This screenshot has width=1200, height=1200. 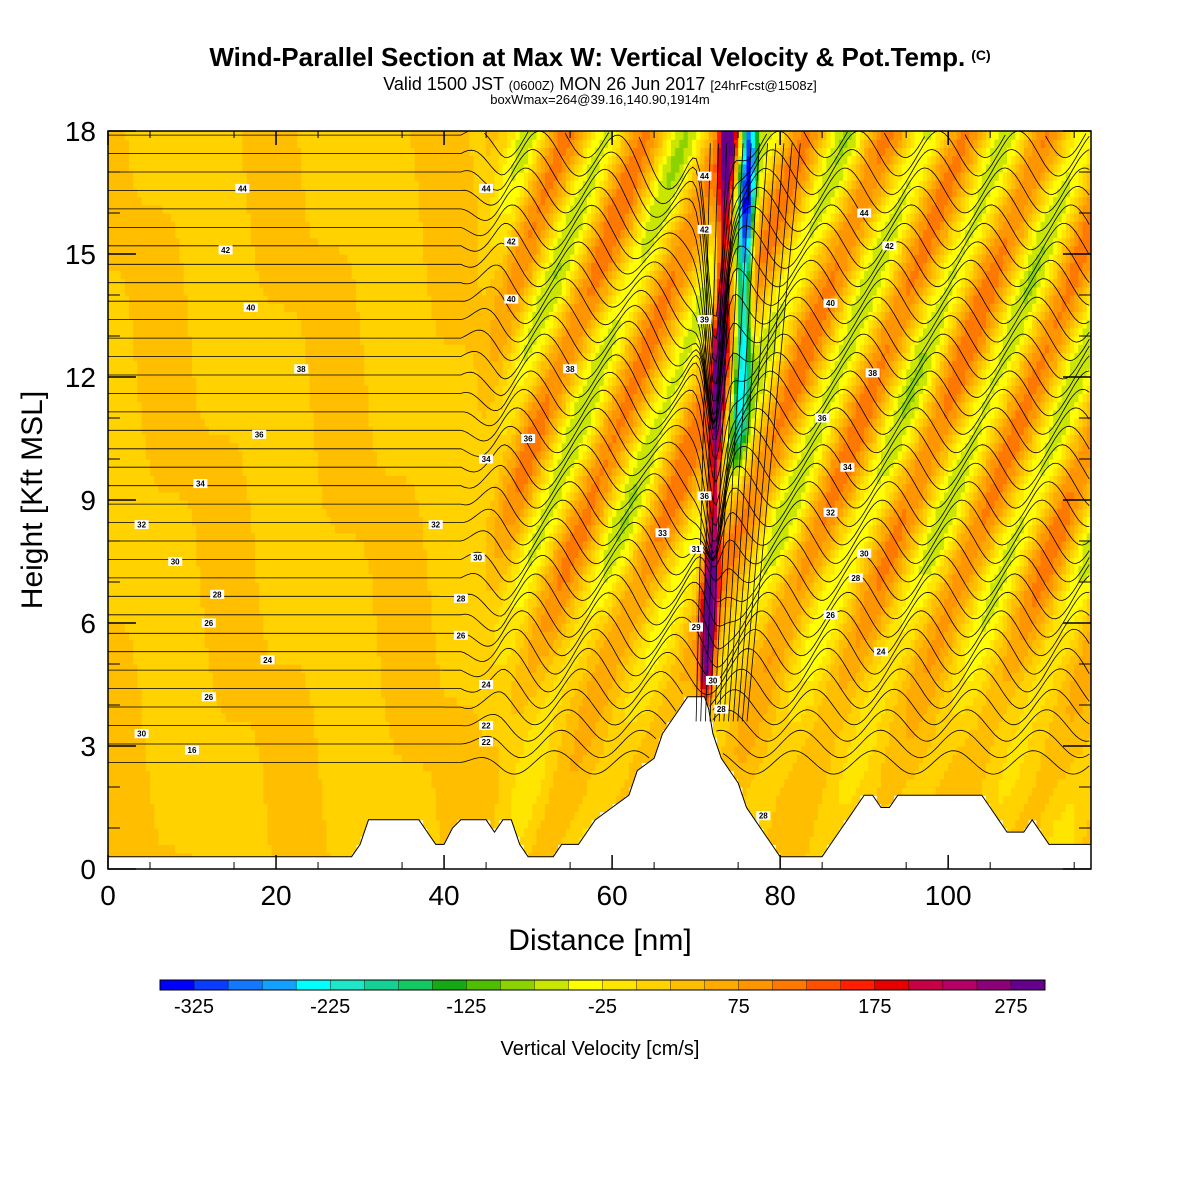 I want to click on forecast-tag: [24hrFcst@1508z], so click(x=763, y=85).